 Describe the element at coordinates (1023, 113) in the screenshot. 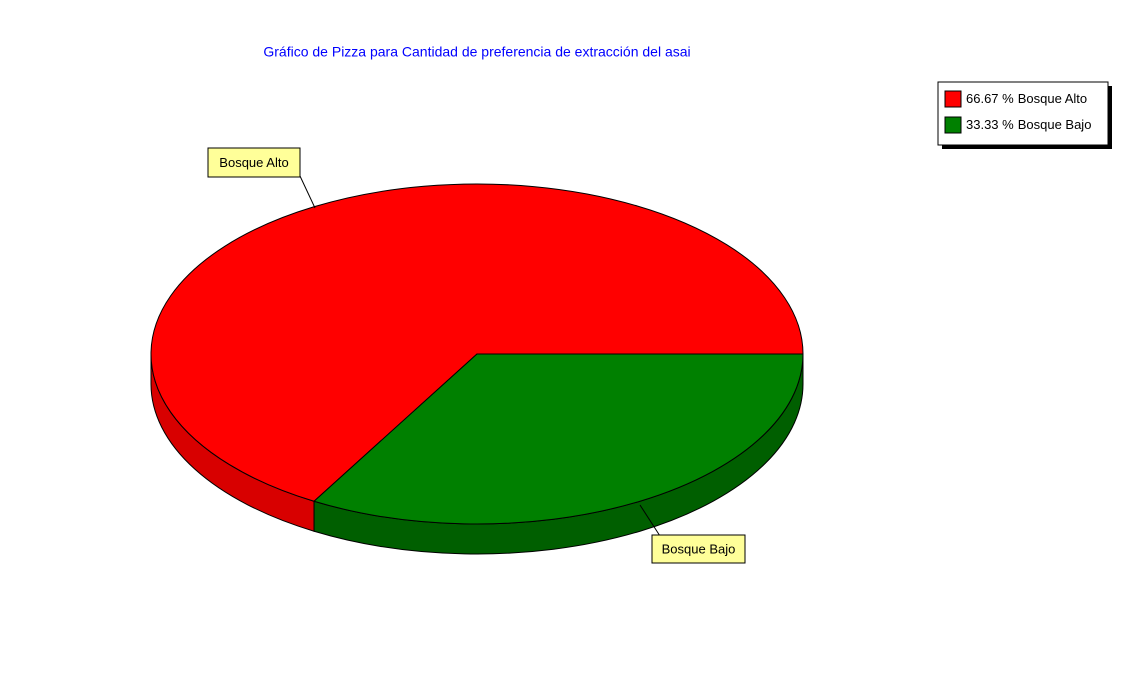

I see `legend-box` at that location.